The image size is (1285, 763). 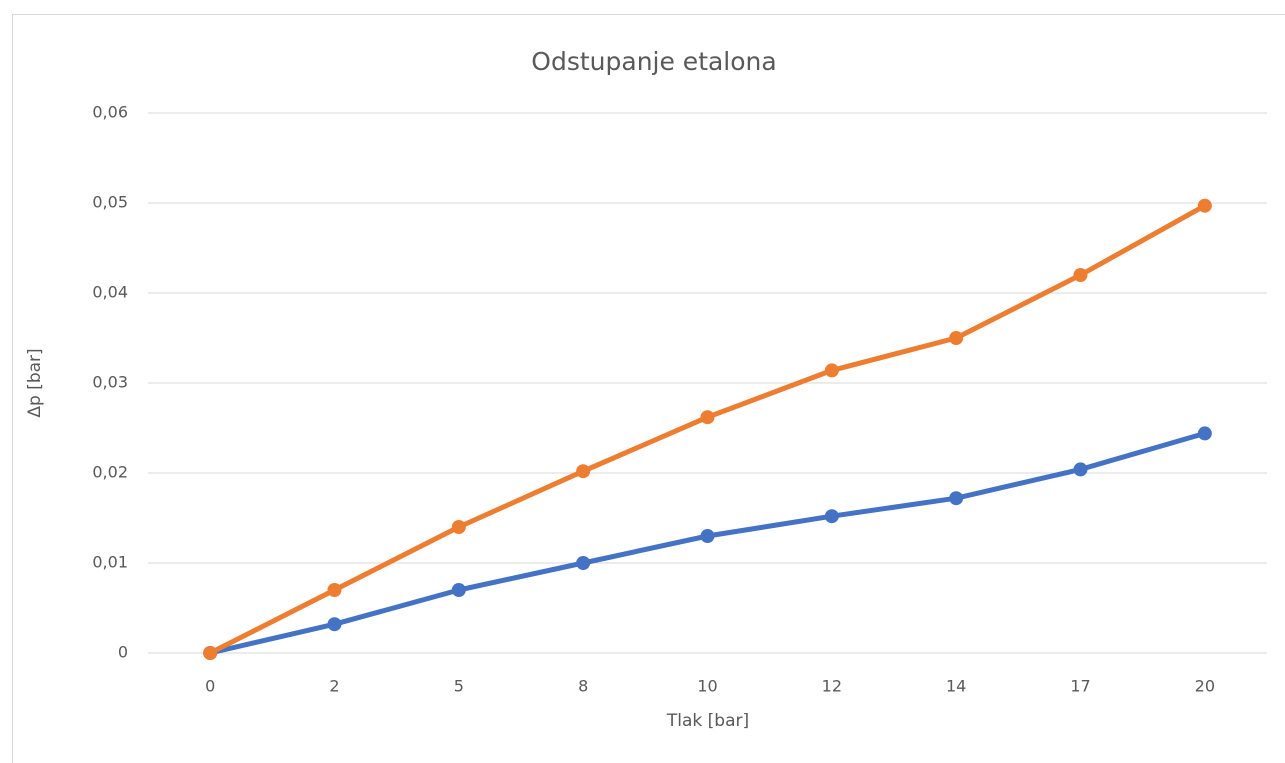 I want to click on x-axis-label: Tlak [bar], so click(x=707, y=721).